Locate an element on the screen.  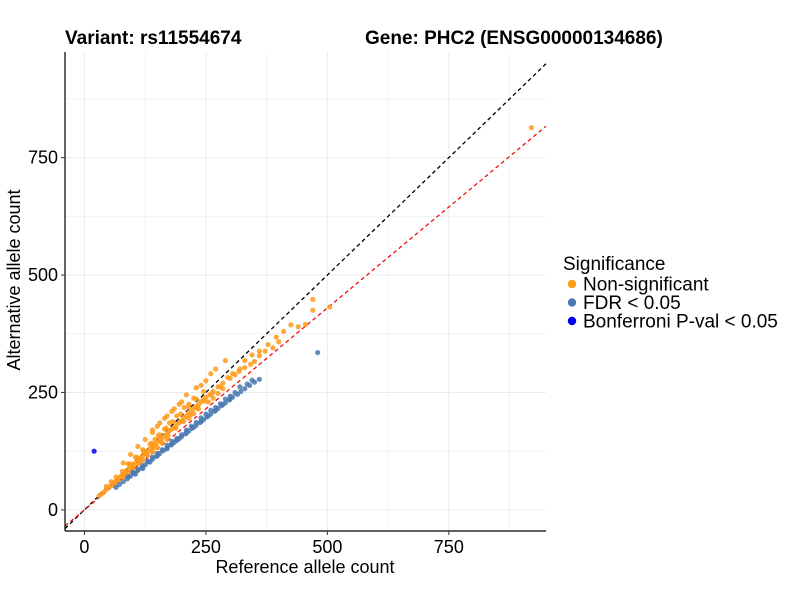
y-tick-label: 0 is located at coordinates (53, 510).